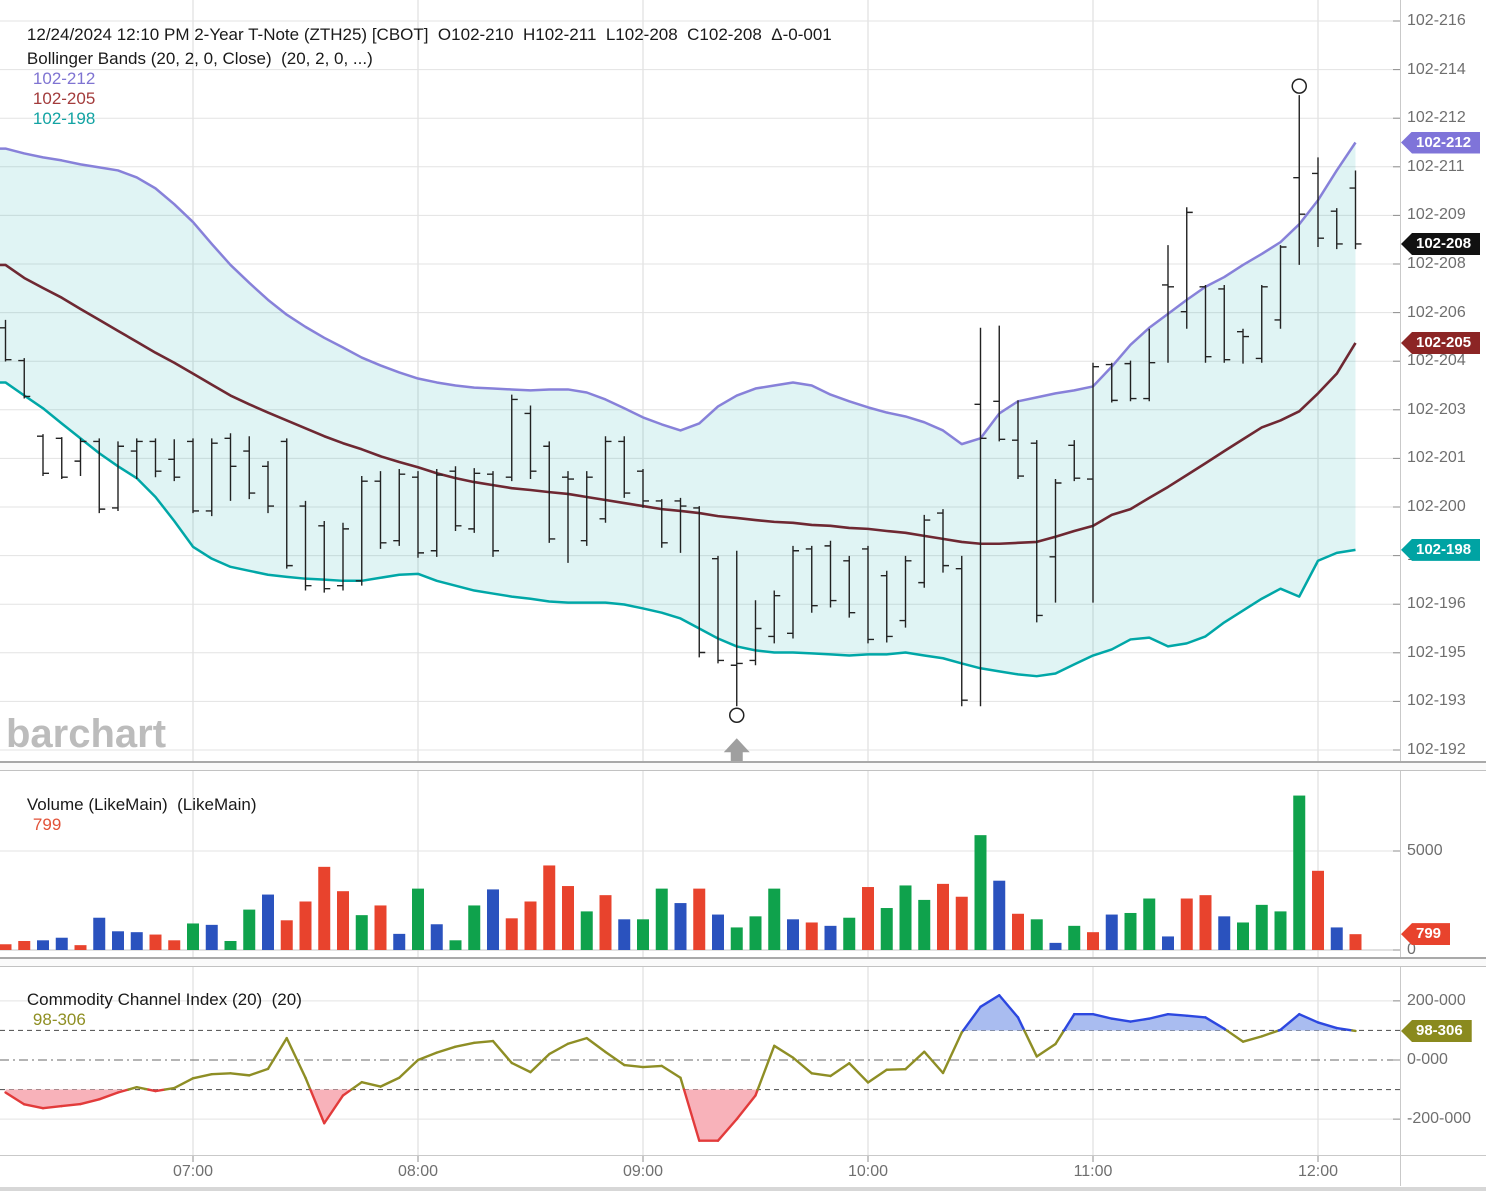 The height and width of the screenshot is (1191, 1486). Describe the element at coordinates (700, 873) in the screenshot. I see `volume-bars` at that location.